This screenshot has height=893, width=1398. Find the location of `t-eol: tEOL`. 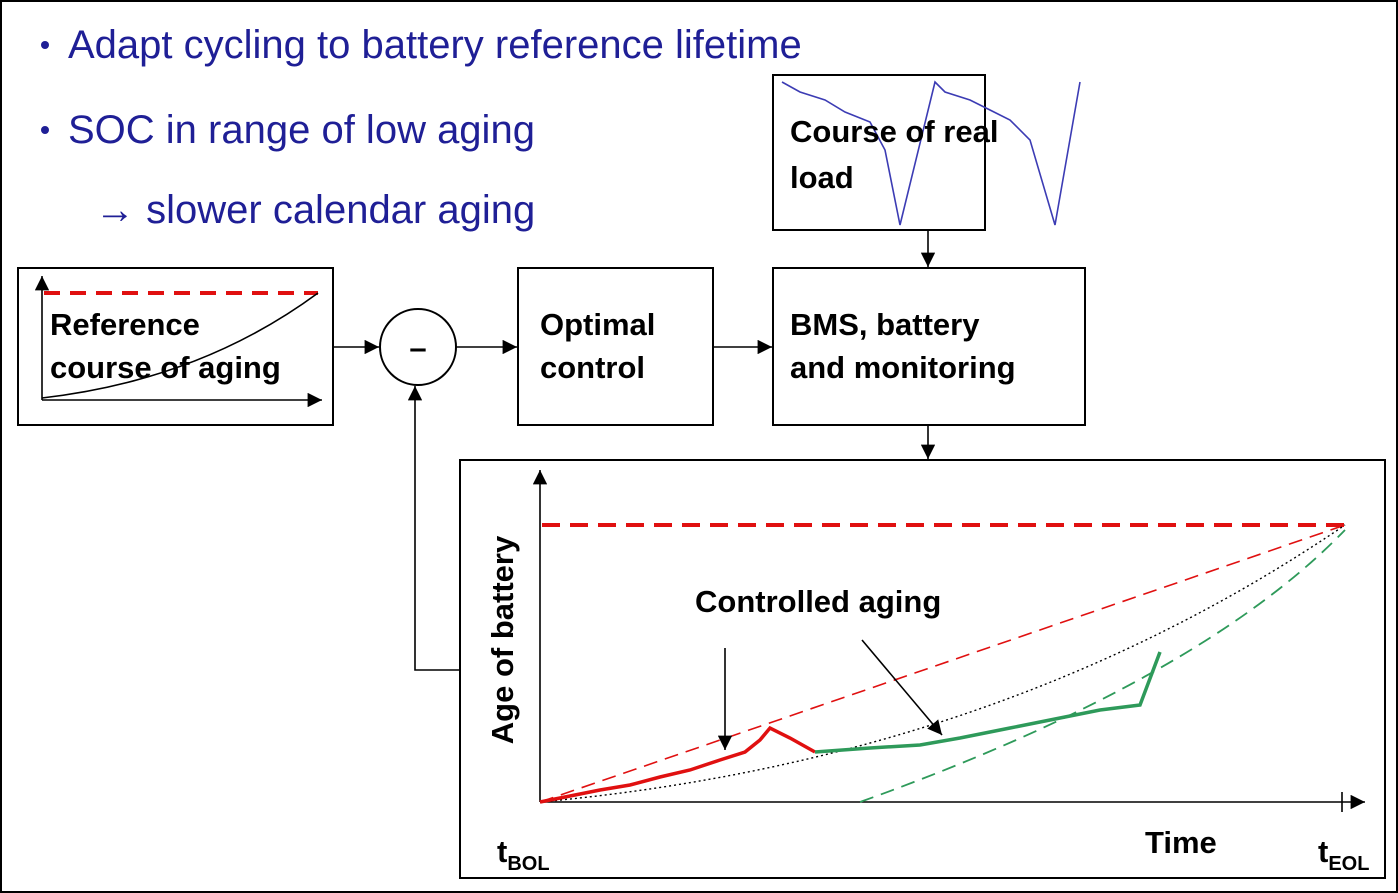

t-eol: tEOL is located at coordinates (1343, 854).